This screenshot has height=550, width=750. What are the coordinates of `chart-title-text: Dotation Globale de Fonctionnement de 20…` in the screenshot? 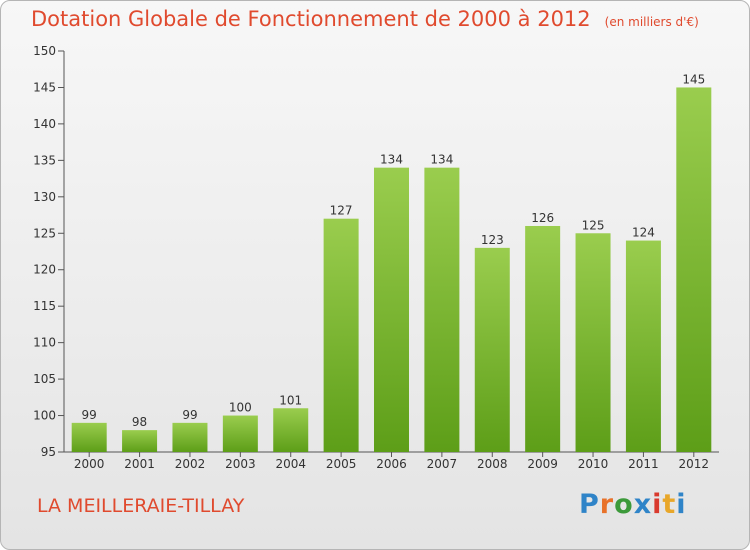 It's located at (311, 19).